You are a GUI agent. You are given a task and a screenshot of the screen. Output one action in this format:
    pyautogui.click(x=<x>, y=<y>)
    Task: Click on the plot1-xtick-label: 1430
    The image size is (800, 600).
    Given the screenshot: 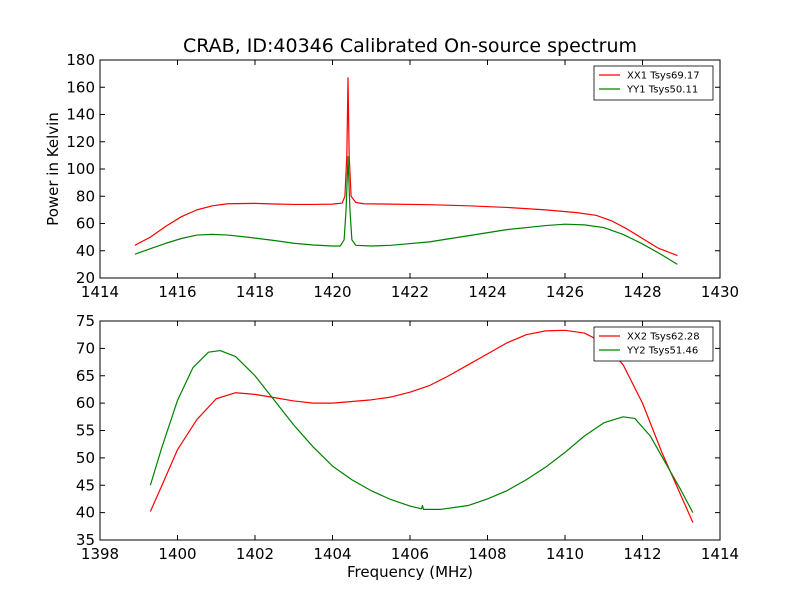 What is the action you would take?
    pyautogui.click(x=720, y=292)
    